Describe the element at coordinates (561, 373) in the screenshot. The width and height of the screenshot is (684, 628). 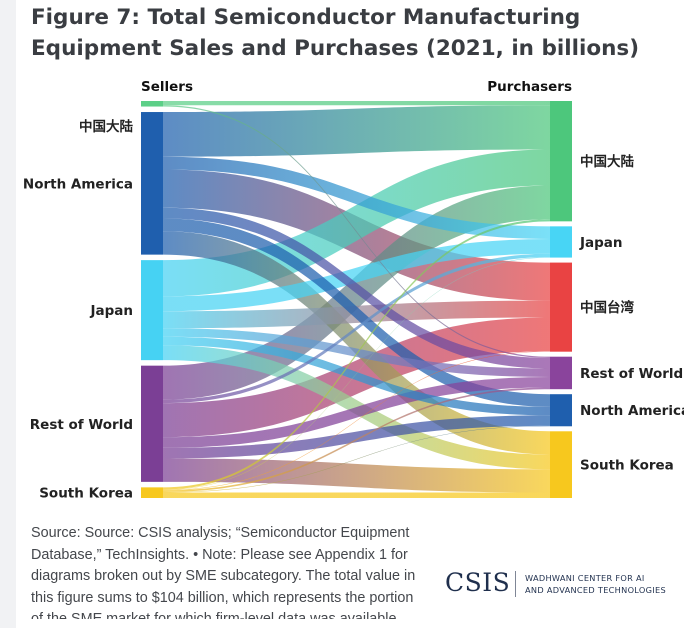
I see `purchaser-node-rest-of-world` at that location.